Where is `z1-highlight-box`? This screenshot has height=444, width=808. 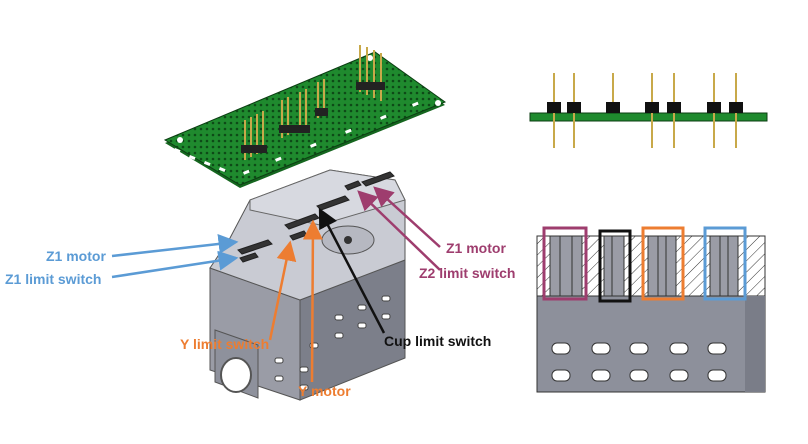
z1-highlight-box is located at coordinates (725, 263).